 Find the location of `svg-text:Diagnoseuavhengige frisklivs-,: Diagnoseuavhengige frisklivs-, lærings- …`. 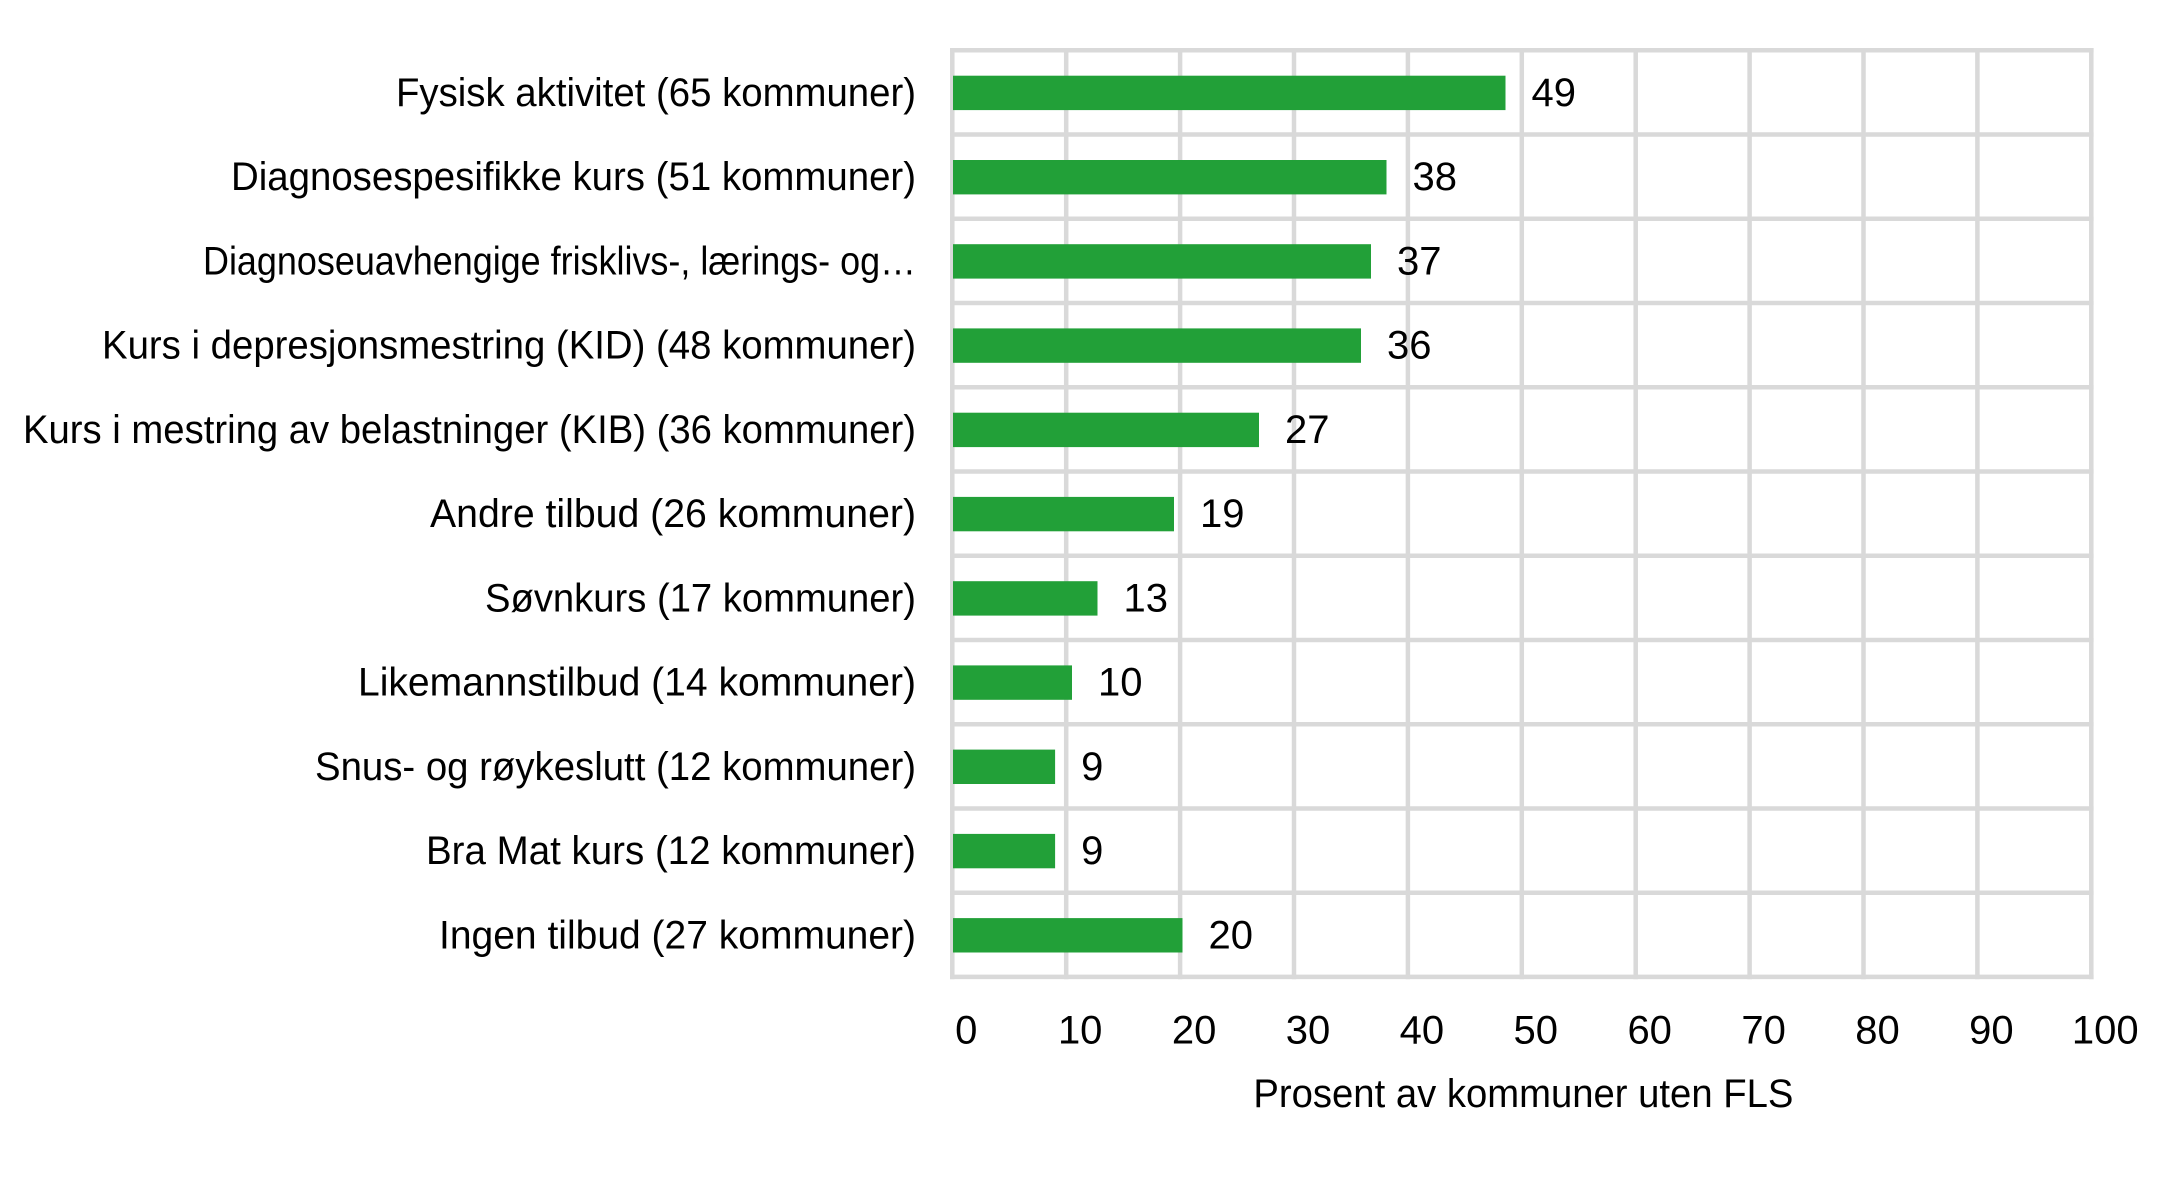

svg-text:Diagnoseuavhengige frisklivs-,: Diagnoseuavhengige frisklivs-, lærings- … is located at coordinates (559, 261).